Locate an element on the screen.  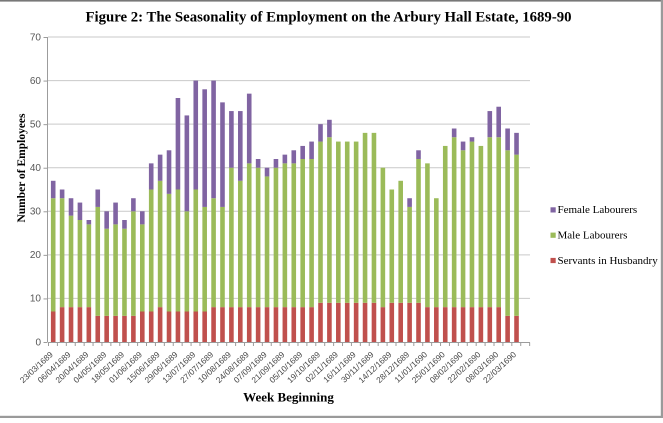
svg-text: 30 is located at coordinates (36, 212).